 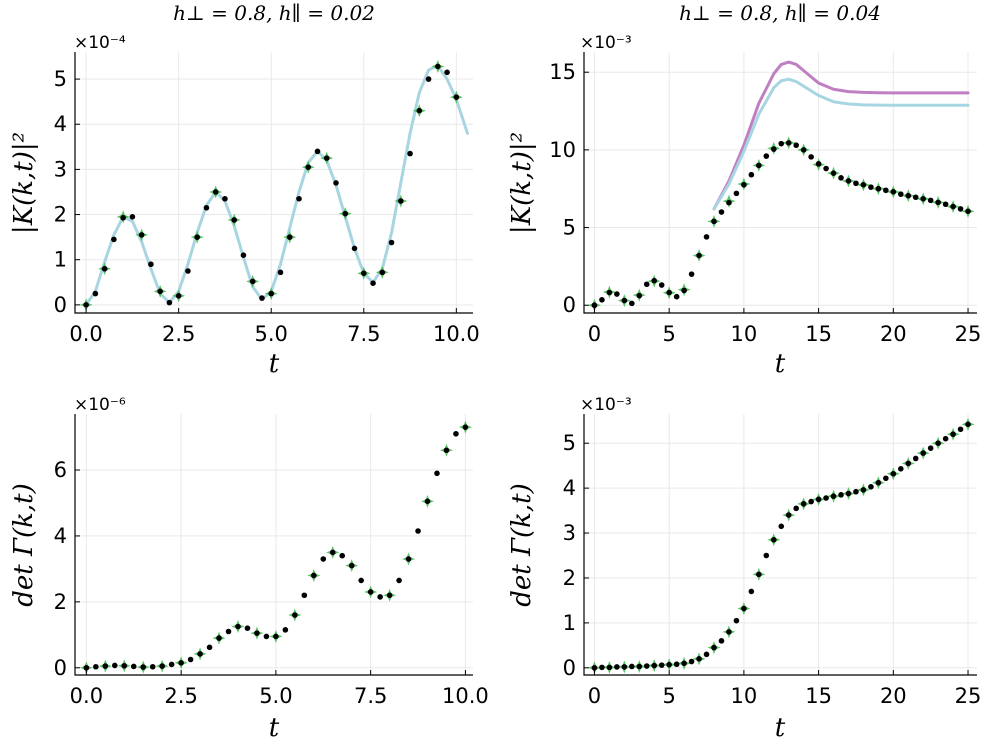 What do you see at coordinates (274, 728) in the screenshot?
I see `x-axis-label: t` at bounding box center [274, 728].